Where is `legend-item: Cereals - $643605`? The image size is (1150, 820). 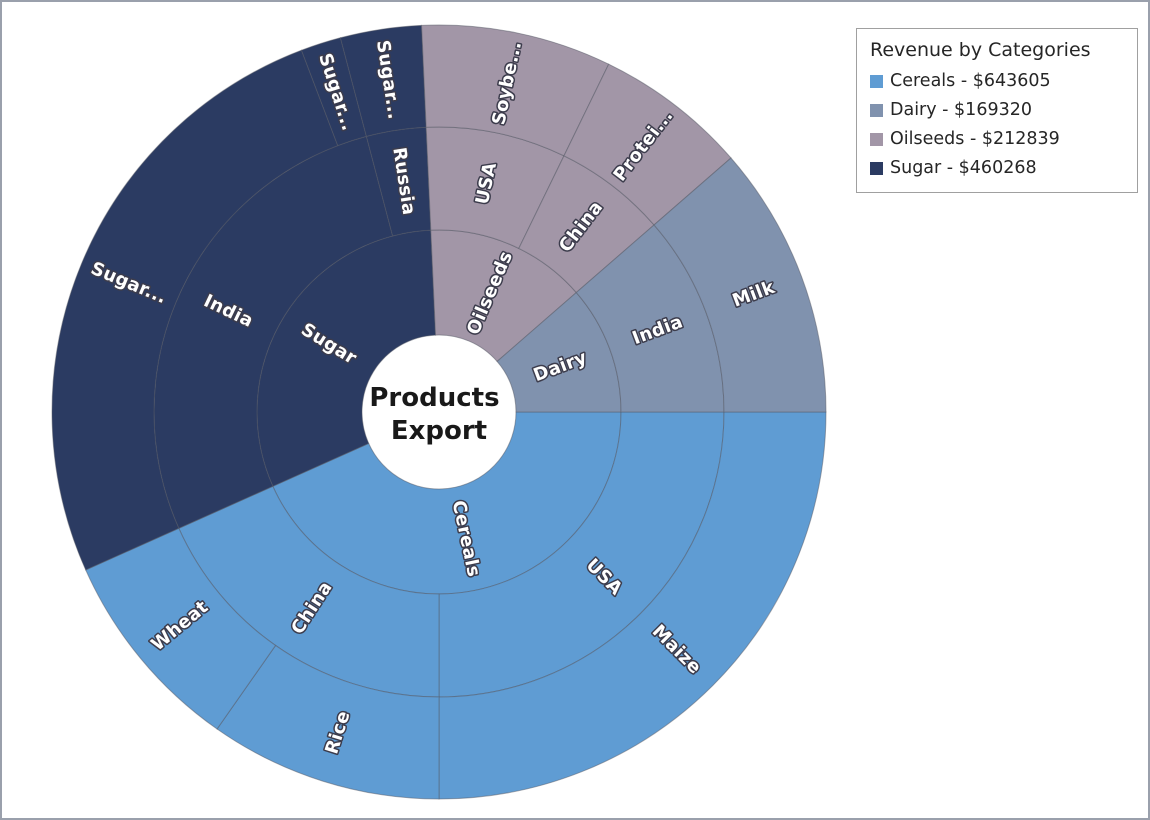
legend-item: Cereals - $643605 is located at coordinates (999, 81).